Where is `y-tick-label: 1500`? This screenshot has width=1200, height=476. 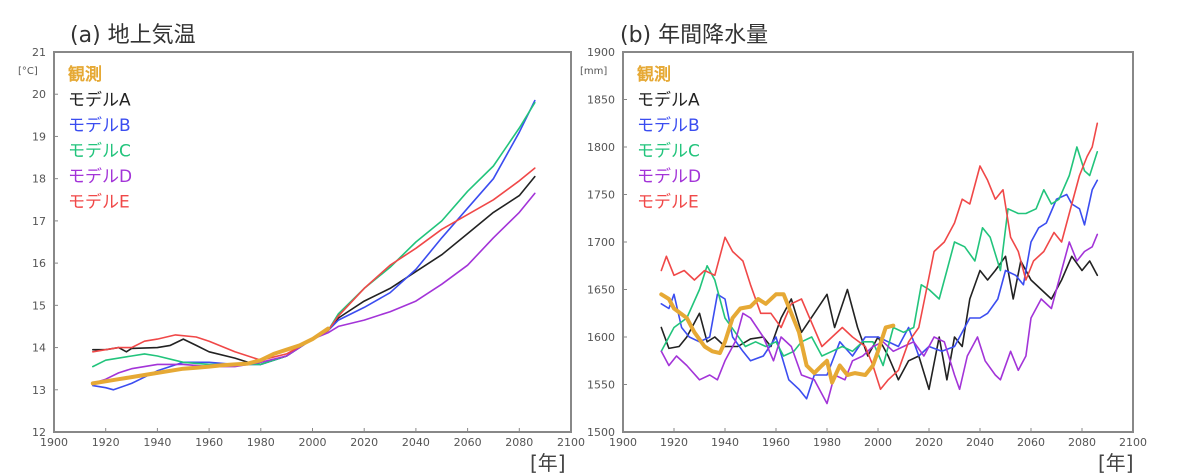
y-tick-label: 1500 is located at coordinates (601, 432).